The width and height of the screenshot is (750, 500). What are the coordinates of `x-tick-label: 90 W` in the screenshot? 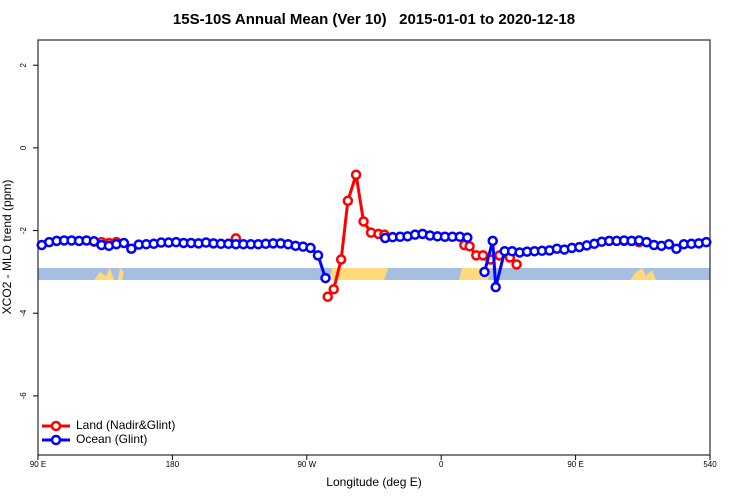 It's located at (306, 464).